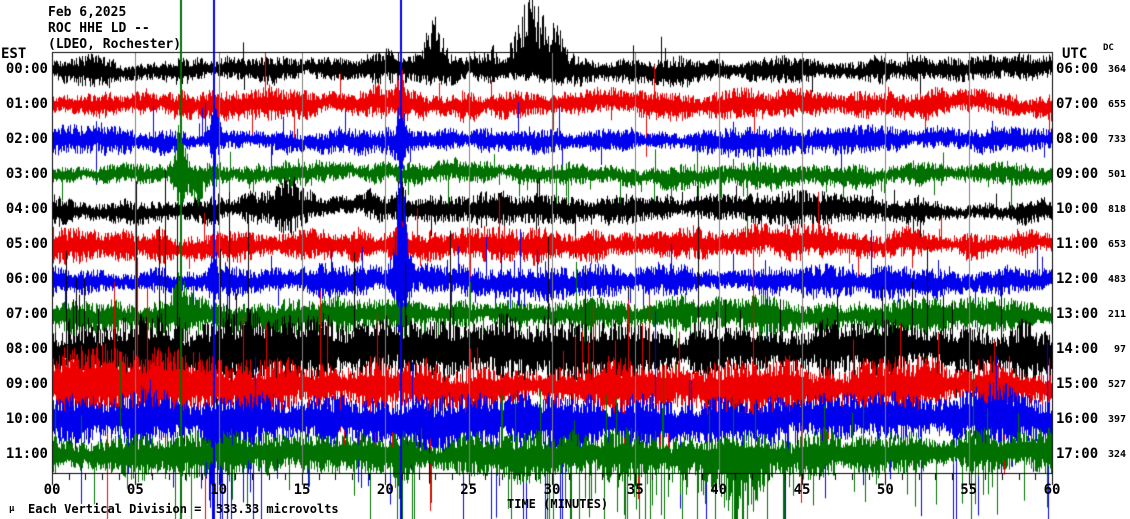 This screenshot has width=1130, height=519. What do you see at coordinates (1077, 384) in the screenshot?
I see `utc-hour-label: 15:00` at bounding box center [1077, 384].